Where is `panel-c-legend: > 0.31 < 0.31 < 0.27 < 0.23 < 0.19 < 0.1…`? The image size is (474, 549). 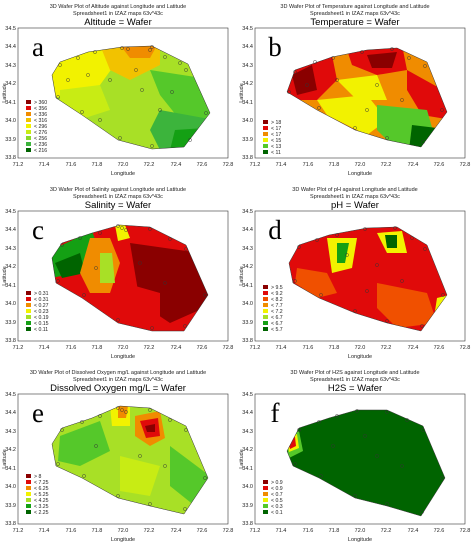 panel-c-legend: > 0.31 < 0.31 < 0.27 < 0.23 < 0.19 < 0.1… is located at coordinates (37, 312).